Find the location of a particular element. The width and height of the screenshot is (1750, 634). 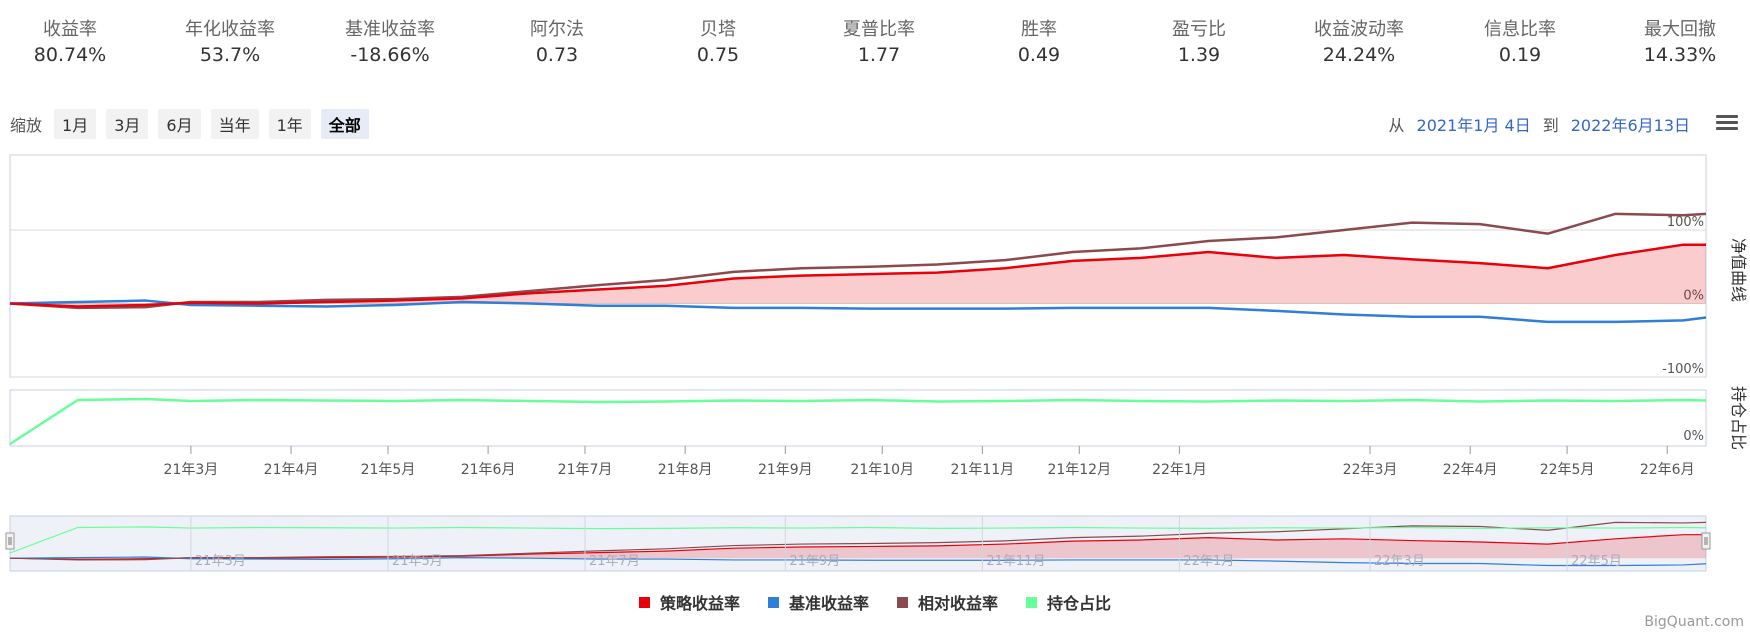

stat-label: 年化收益率 is located at coordinates (230, 29).